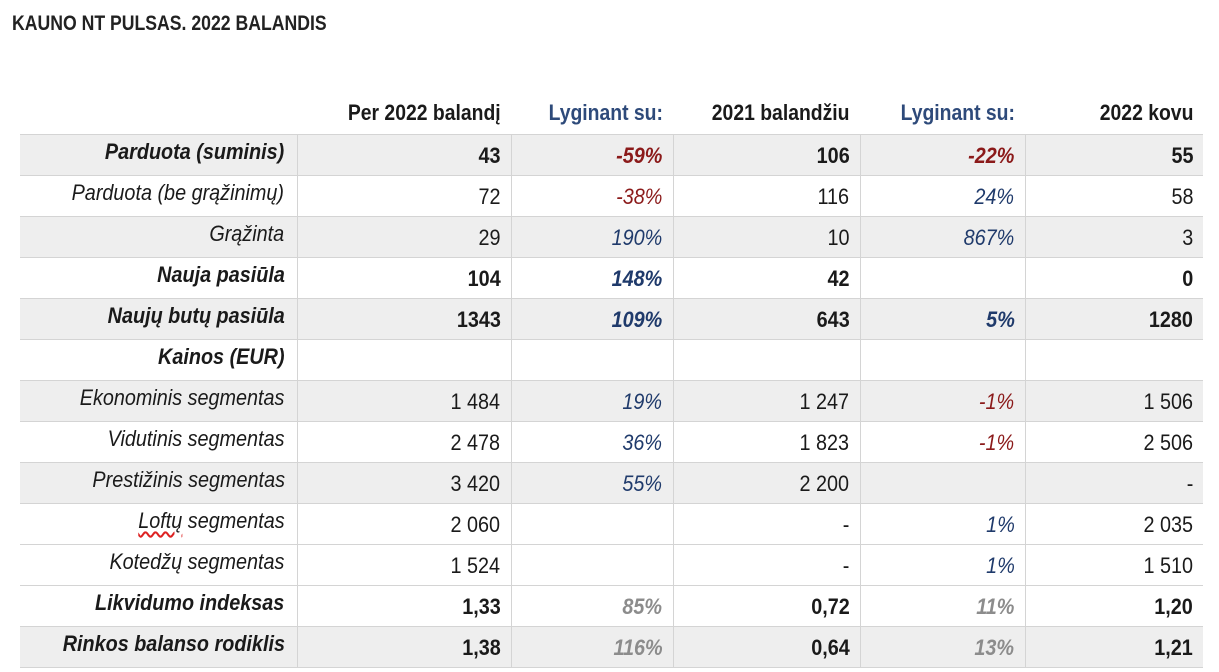  What do you see at coordinates (957, 112) in the screenshot?
I see `header-compare-2: Lyginant su:` at bounding box center [957, 112].